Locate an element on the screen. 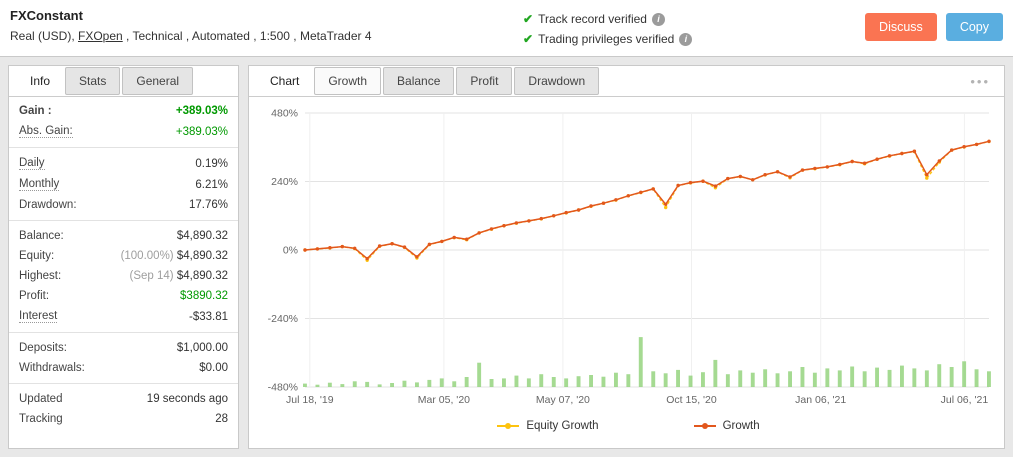 The height and width of the screenshot is (457, 1013). stat-row-interest: Interest -$33.81 is located at coordinates (123, 316).